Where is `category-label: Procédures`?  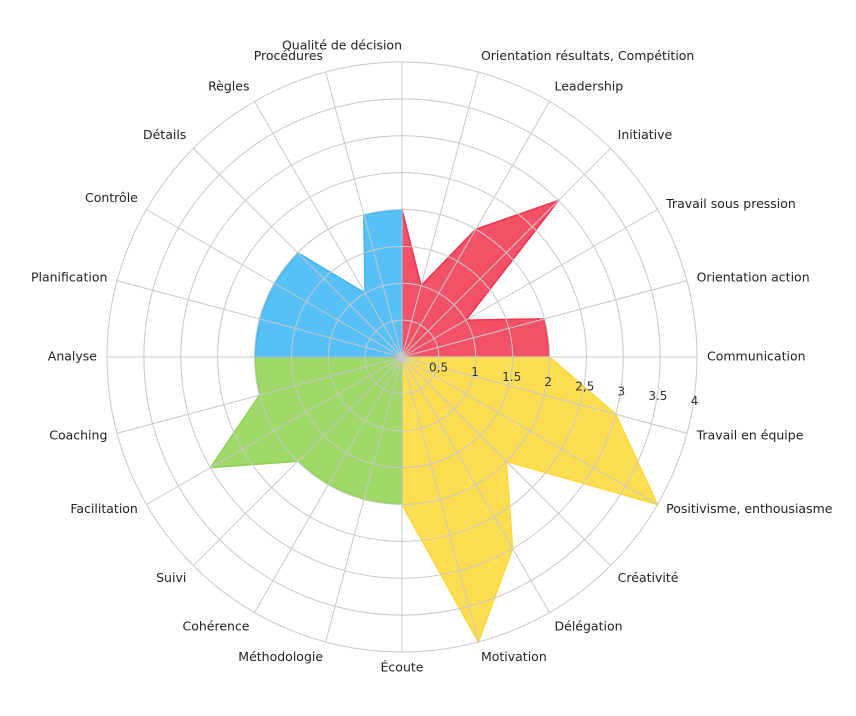 category-label: Procédures is located at coordinates (288, 55).